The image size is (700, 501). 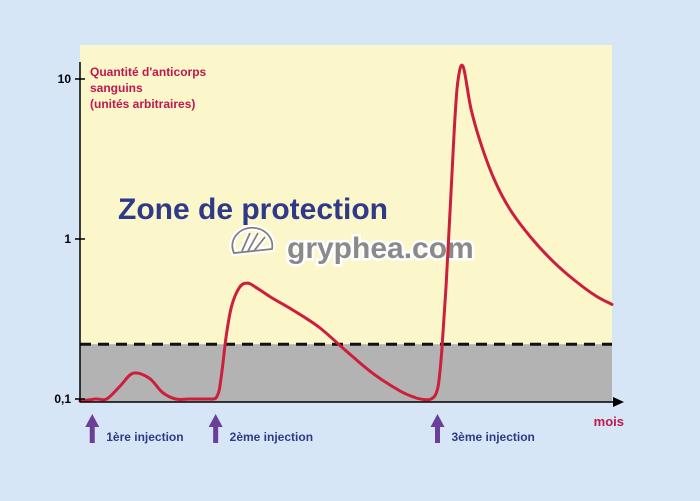 I want to click on injection-label: 1ère injection, so click(x=144, y=437).